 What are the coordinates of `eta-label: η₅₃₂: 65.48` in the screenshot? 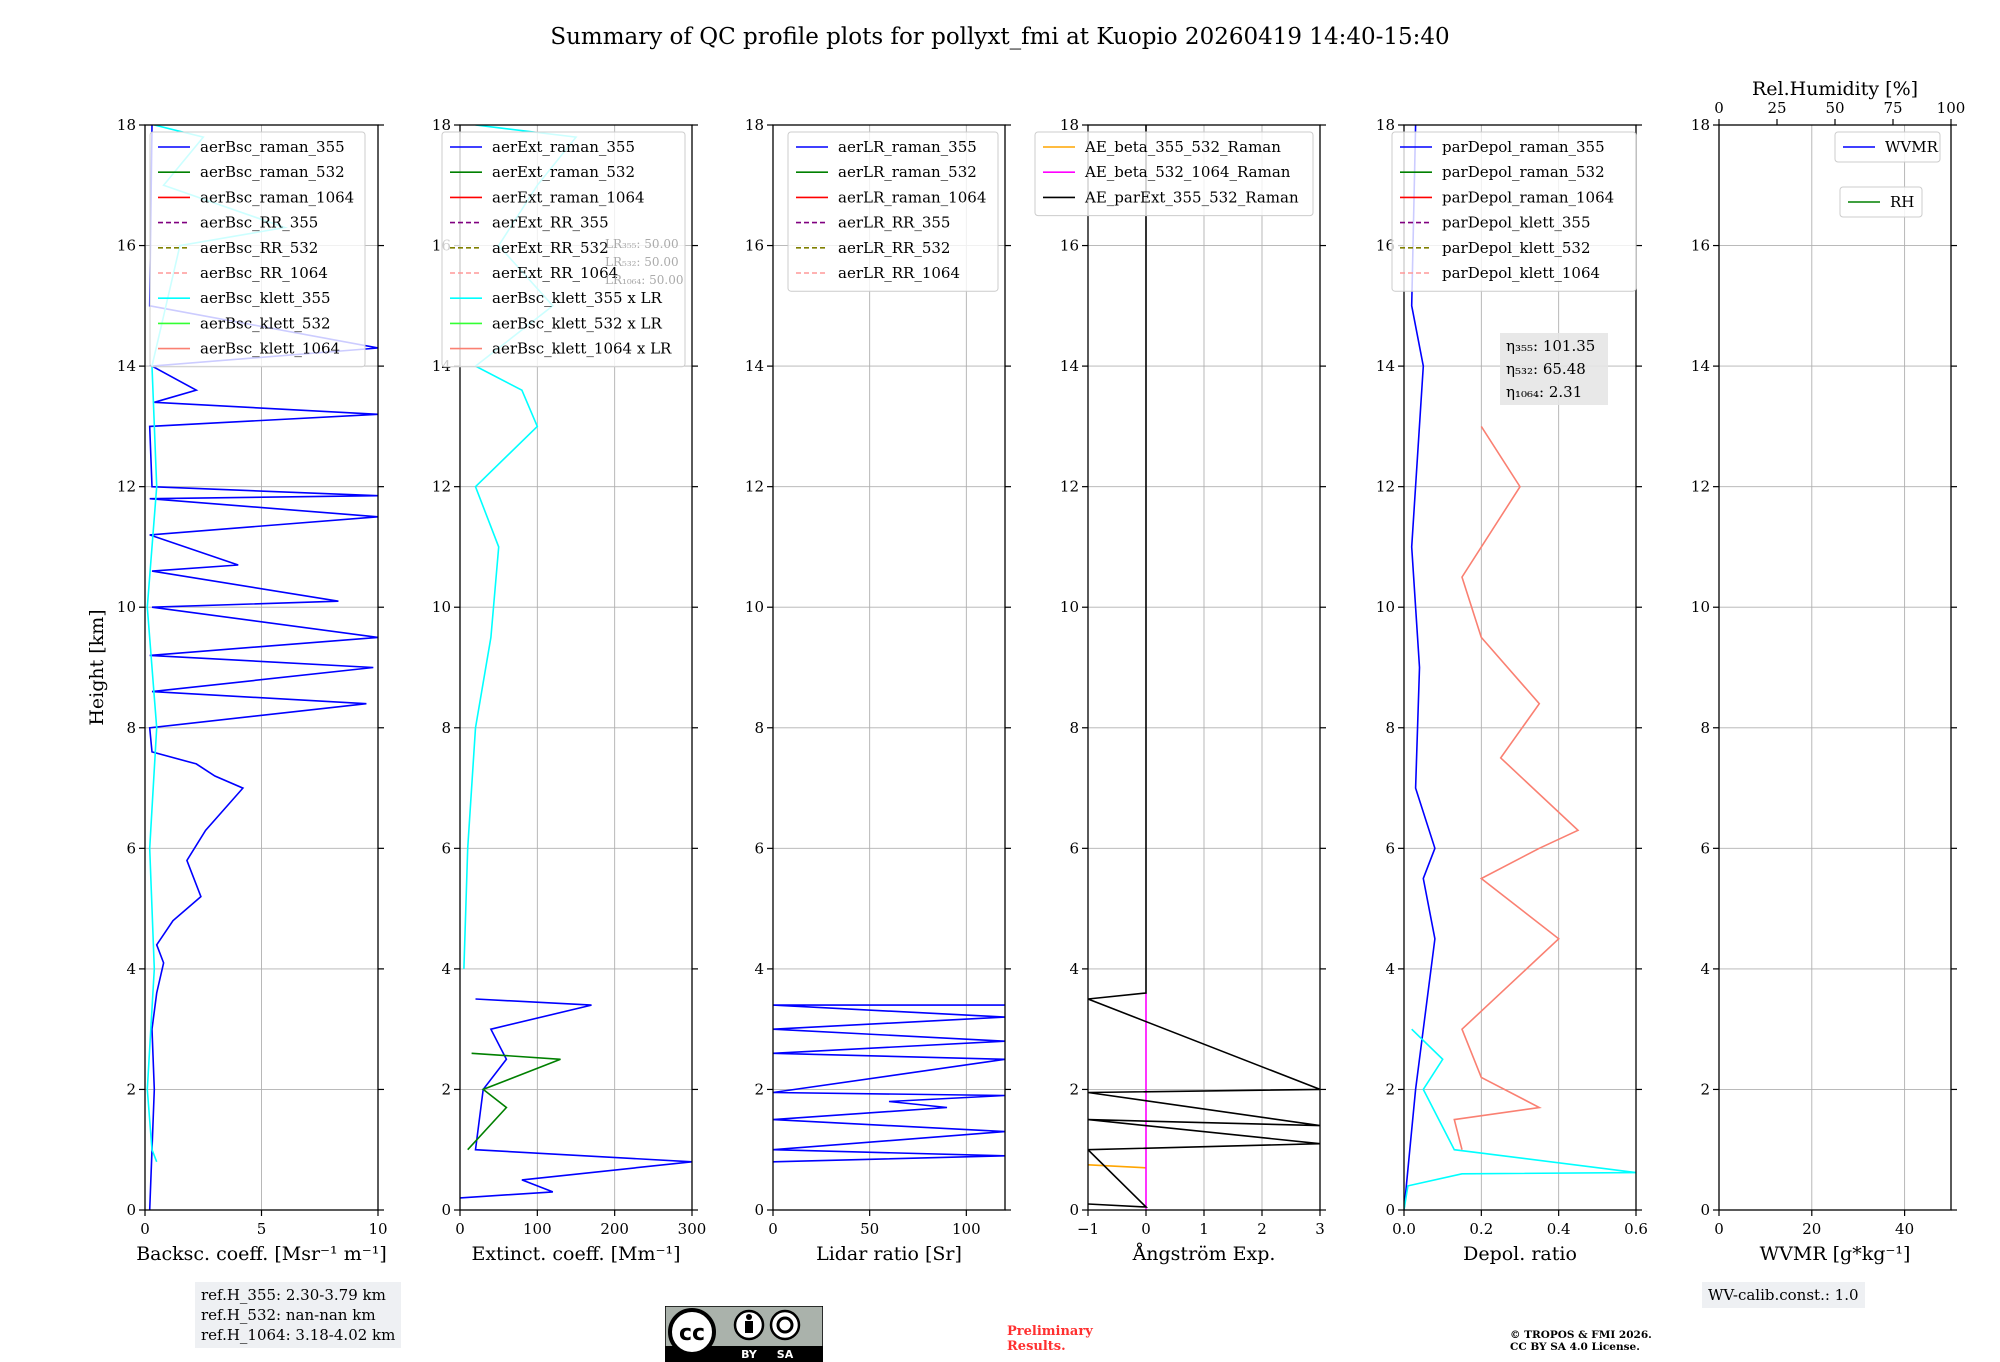 It's located at (1546, 369).